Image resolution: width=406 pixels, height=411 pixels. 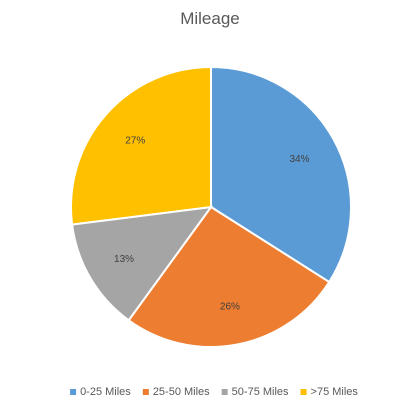 I want to click on slice-label-2: 26%, so click(x=230, y=307).